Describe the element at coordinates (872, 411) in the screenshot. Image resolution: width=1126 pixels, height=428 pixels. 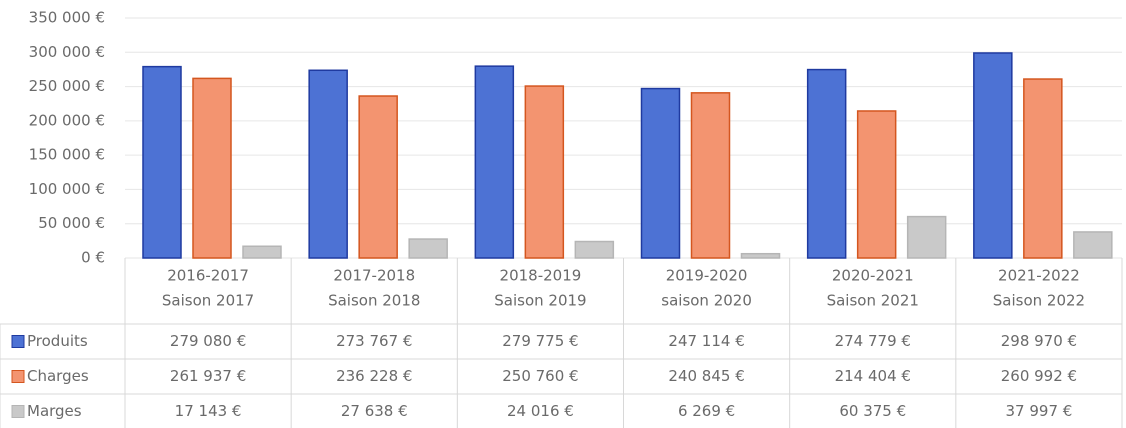
I see `table-value: 60 375 €` at that location.